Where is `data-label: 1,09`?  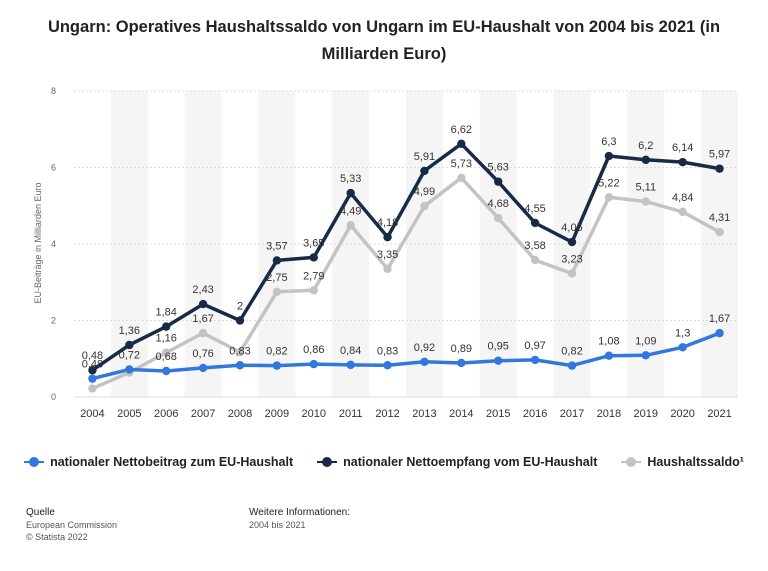
data-label: 1,09 is located at coordinates (645, 341).